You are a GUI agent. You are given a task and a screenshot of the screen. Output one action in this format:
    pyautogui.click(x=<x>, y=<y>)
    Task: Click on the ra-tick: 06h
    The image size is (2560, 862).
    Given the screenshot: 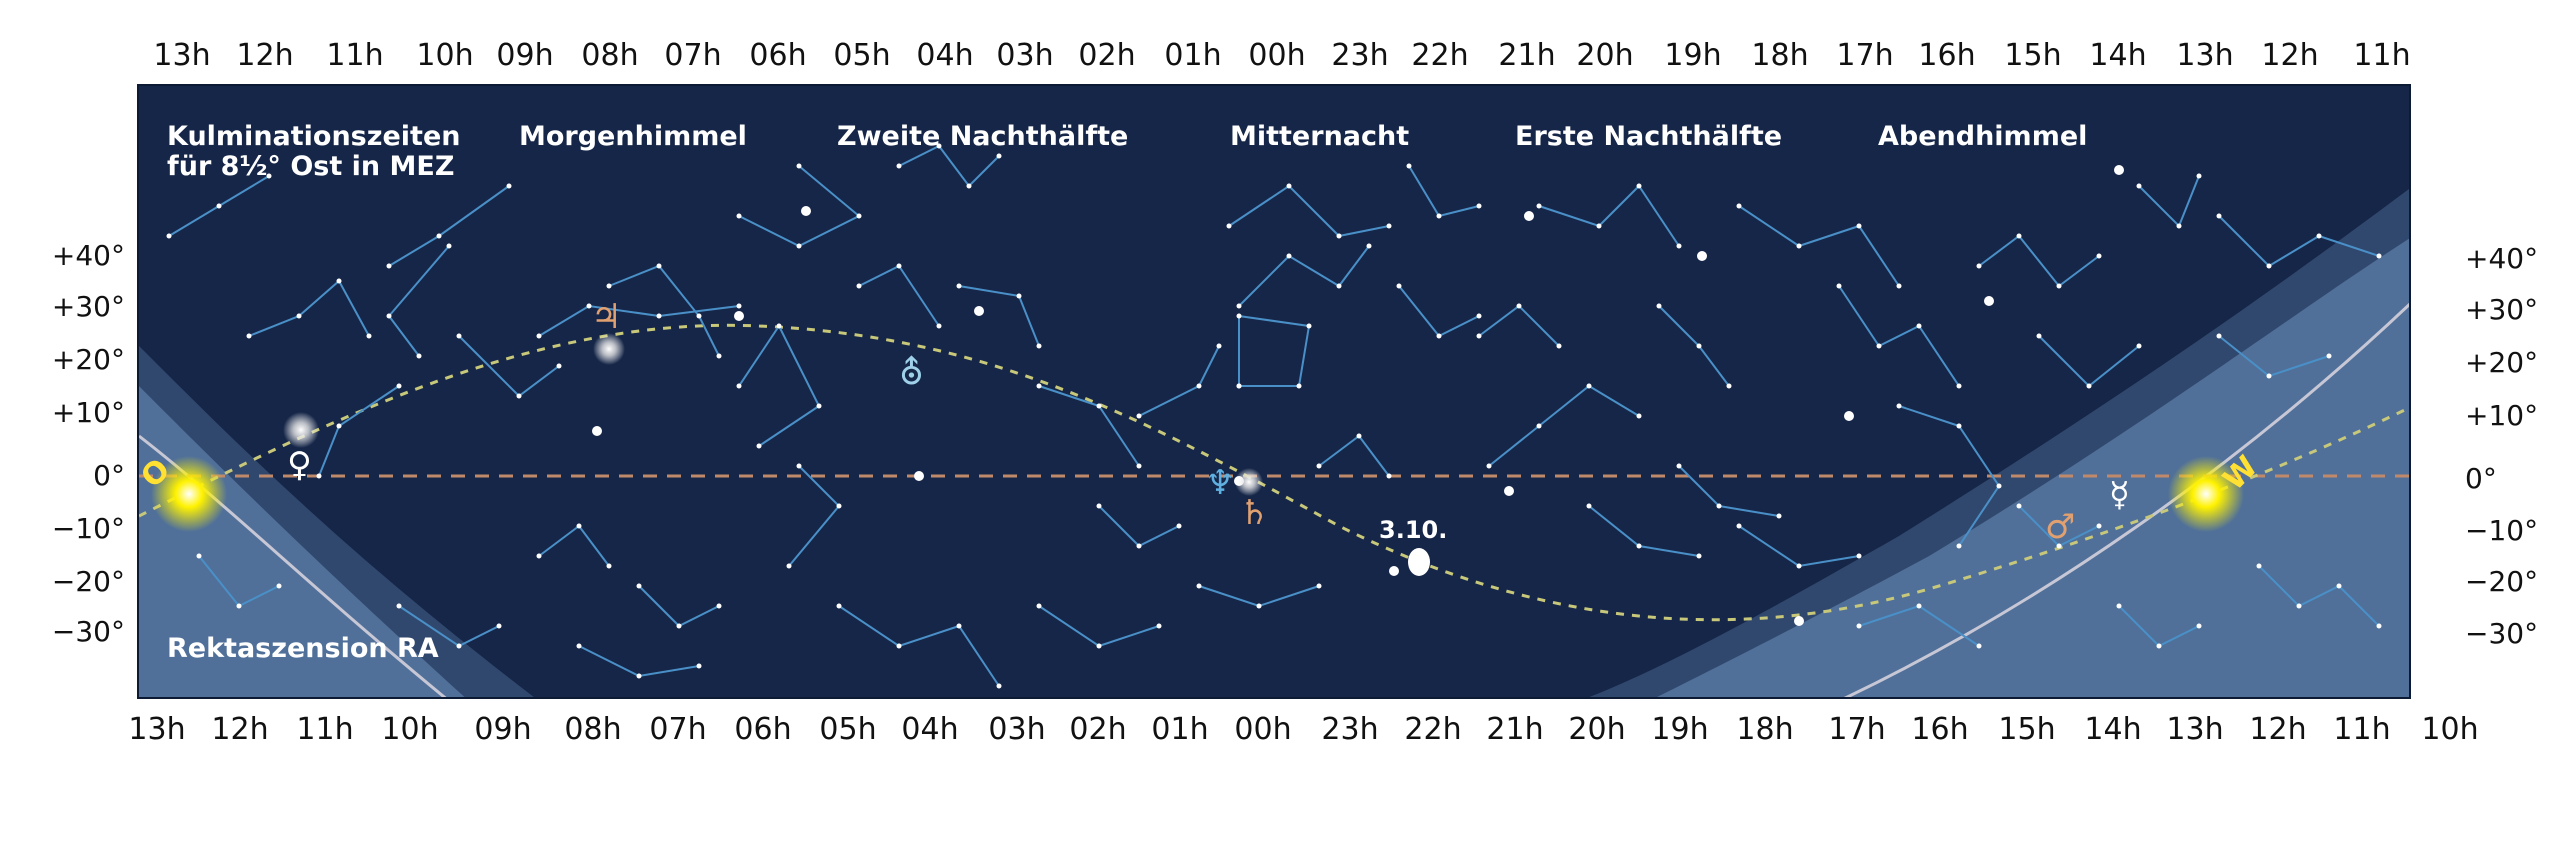 What is the action you would take?
    pyautogui.click(x=763, y=729)
    